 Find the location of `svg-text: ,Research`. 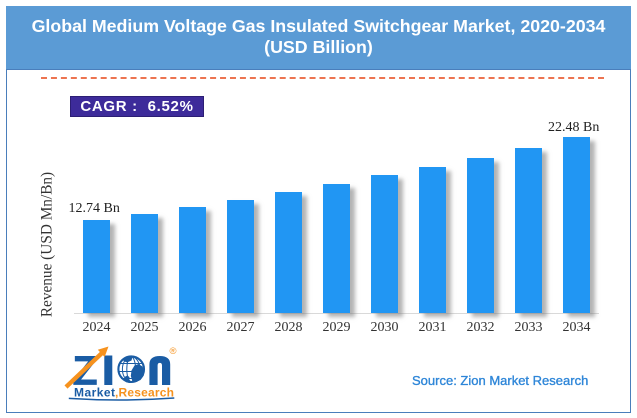

svg-text: ,Research is located at coordinates (144, 393).